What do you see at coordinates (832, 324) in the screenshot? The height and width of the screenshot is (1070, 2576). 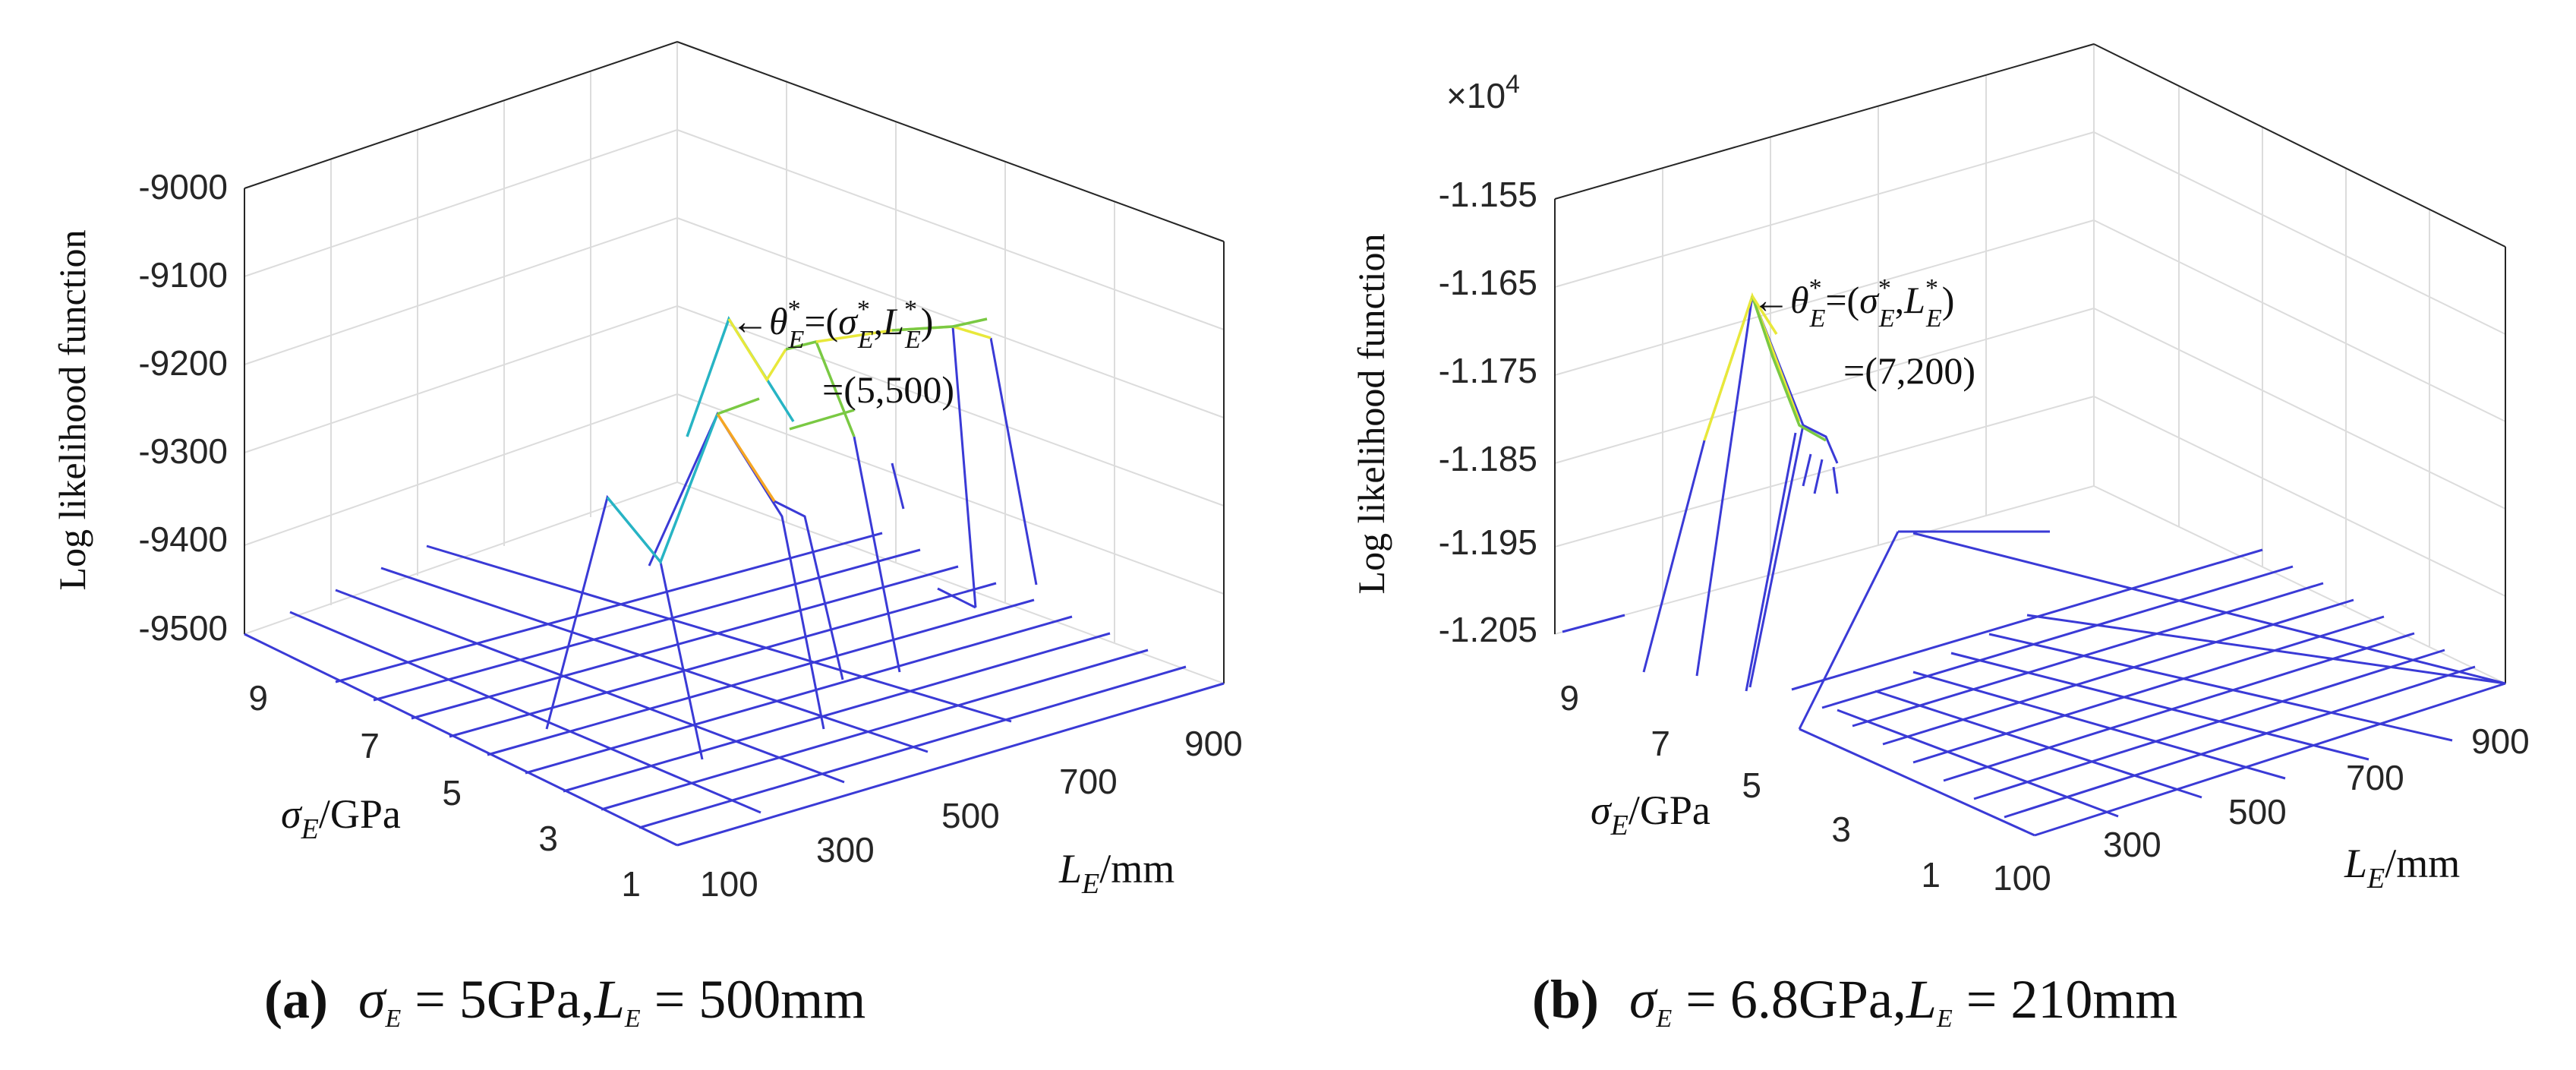 I see `a-annot-line1: ←θ* E=(σ* E,L* E)` at bounding box center [832, 324].